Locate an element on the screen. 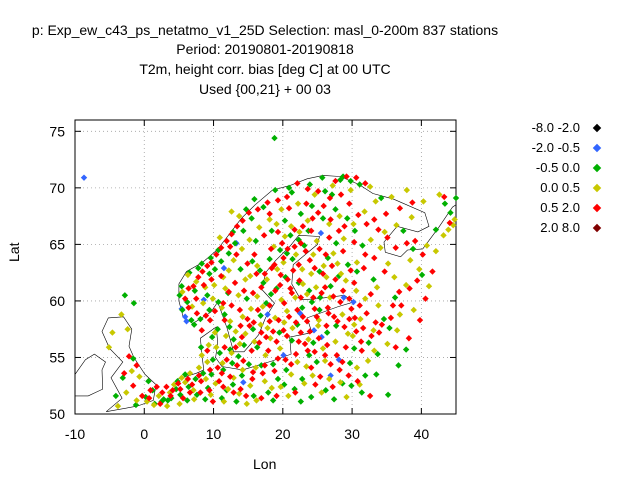 The height and width of the screenshot is (480, 640). legend-label: -0.5 0.0 is located at coordinates (557, 167).